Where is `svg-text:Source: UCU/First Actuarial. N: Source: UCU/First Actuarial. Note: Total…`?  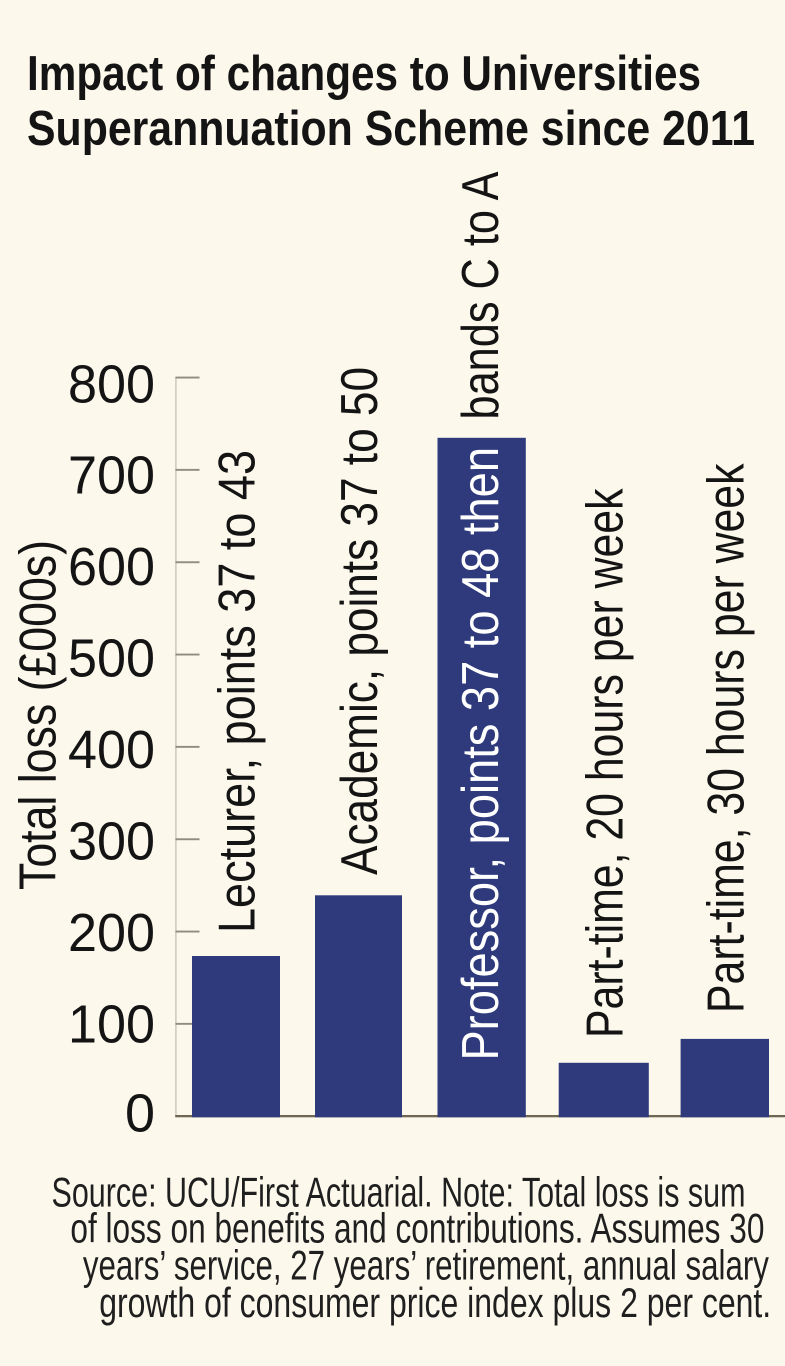
svg-text:Source: UCU/First Actuarial. N: Source: UCU/First Actuarial. Note: Total… is located at coordinates (399, 1191).